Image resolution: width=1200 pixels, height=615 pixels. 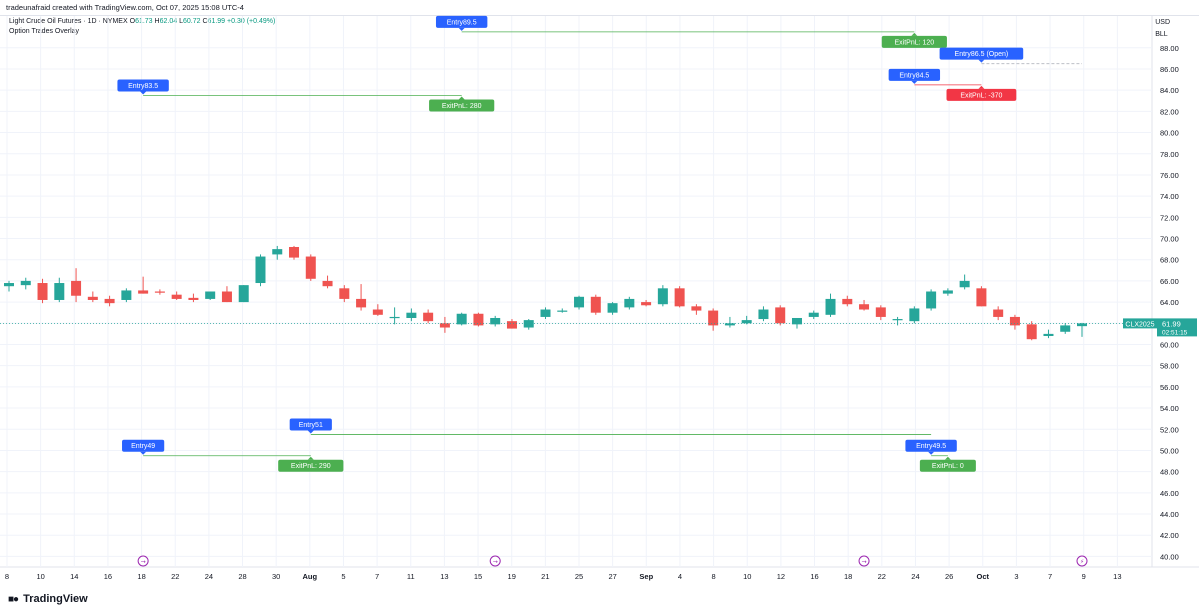 I want to click on y-tick-label: 80.00, so click(x=1169, y=133).